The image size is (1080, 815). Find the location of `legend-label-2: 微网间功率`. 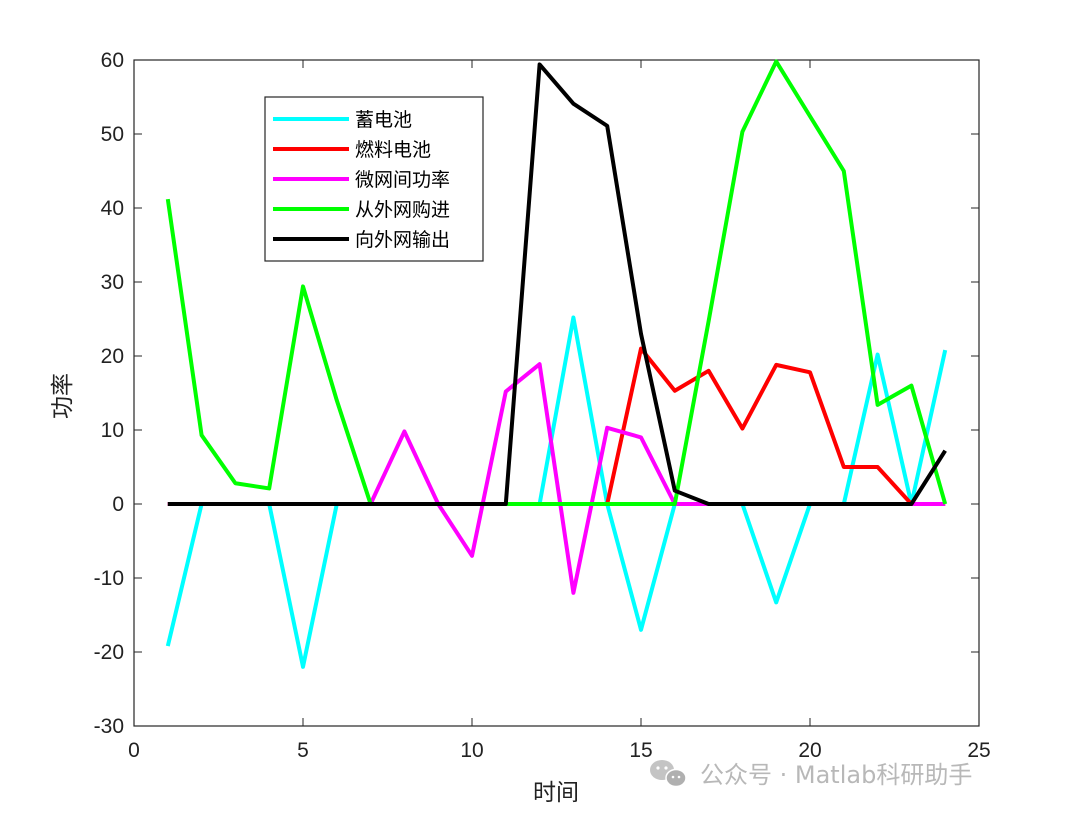

legend-label-2: 微网间功率 is located at coordinates (402, 180).